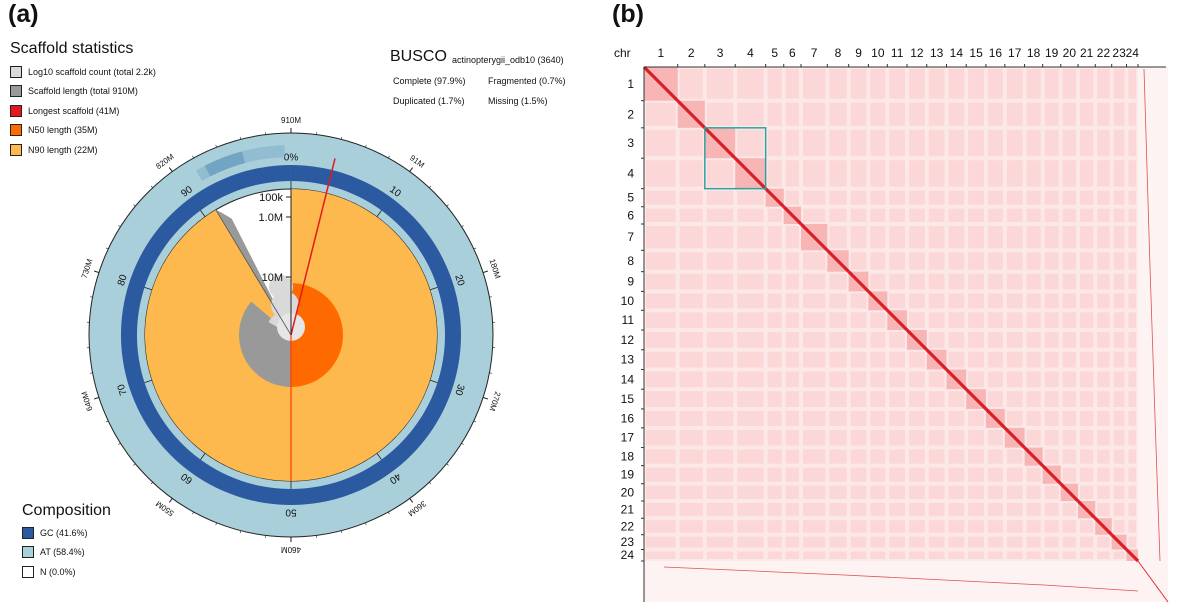 This screenshot has height=604, width=1182. I want to click on chr-row-label: 3, so click(630, 143).